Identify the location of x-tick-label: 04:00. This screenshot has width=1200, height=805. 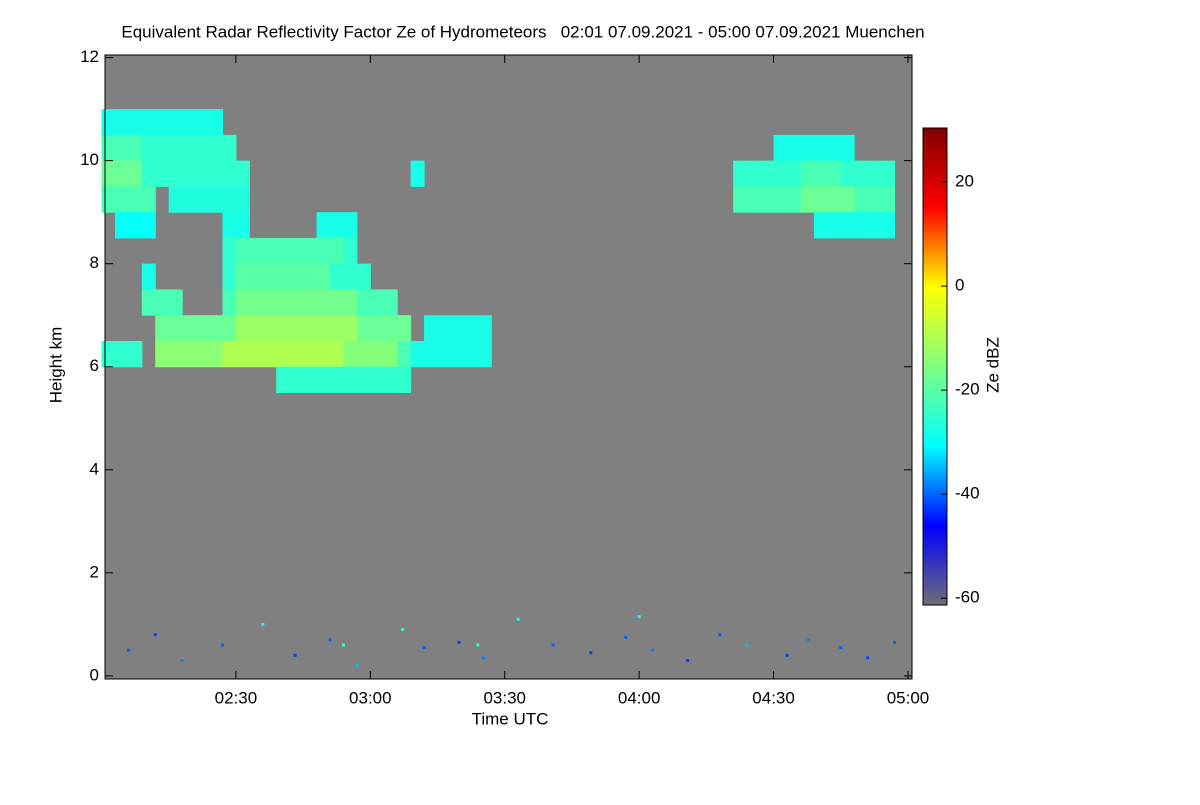
(639, 697).